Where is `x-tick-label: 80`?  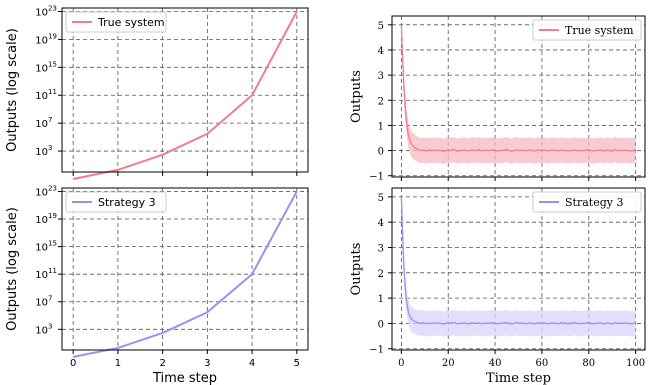
x-tick-label: 80 is located at coordinates (588, 363).